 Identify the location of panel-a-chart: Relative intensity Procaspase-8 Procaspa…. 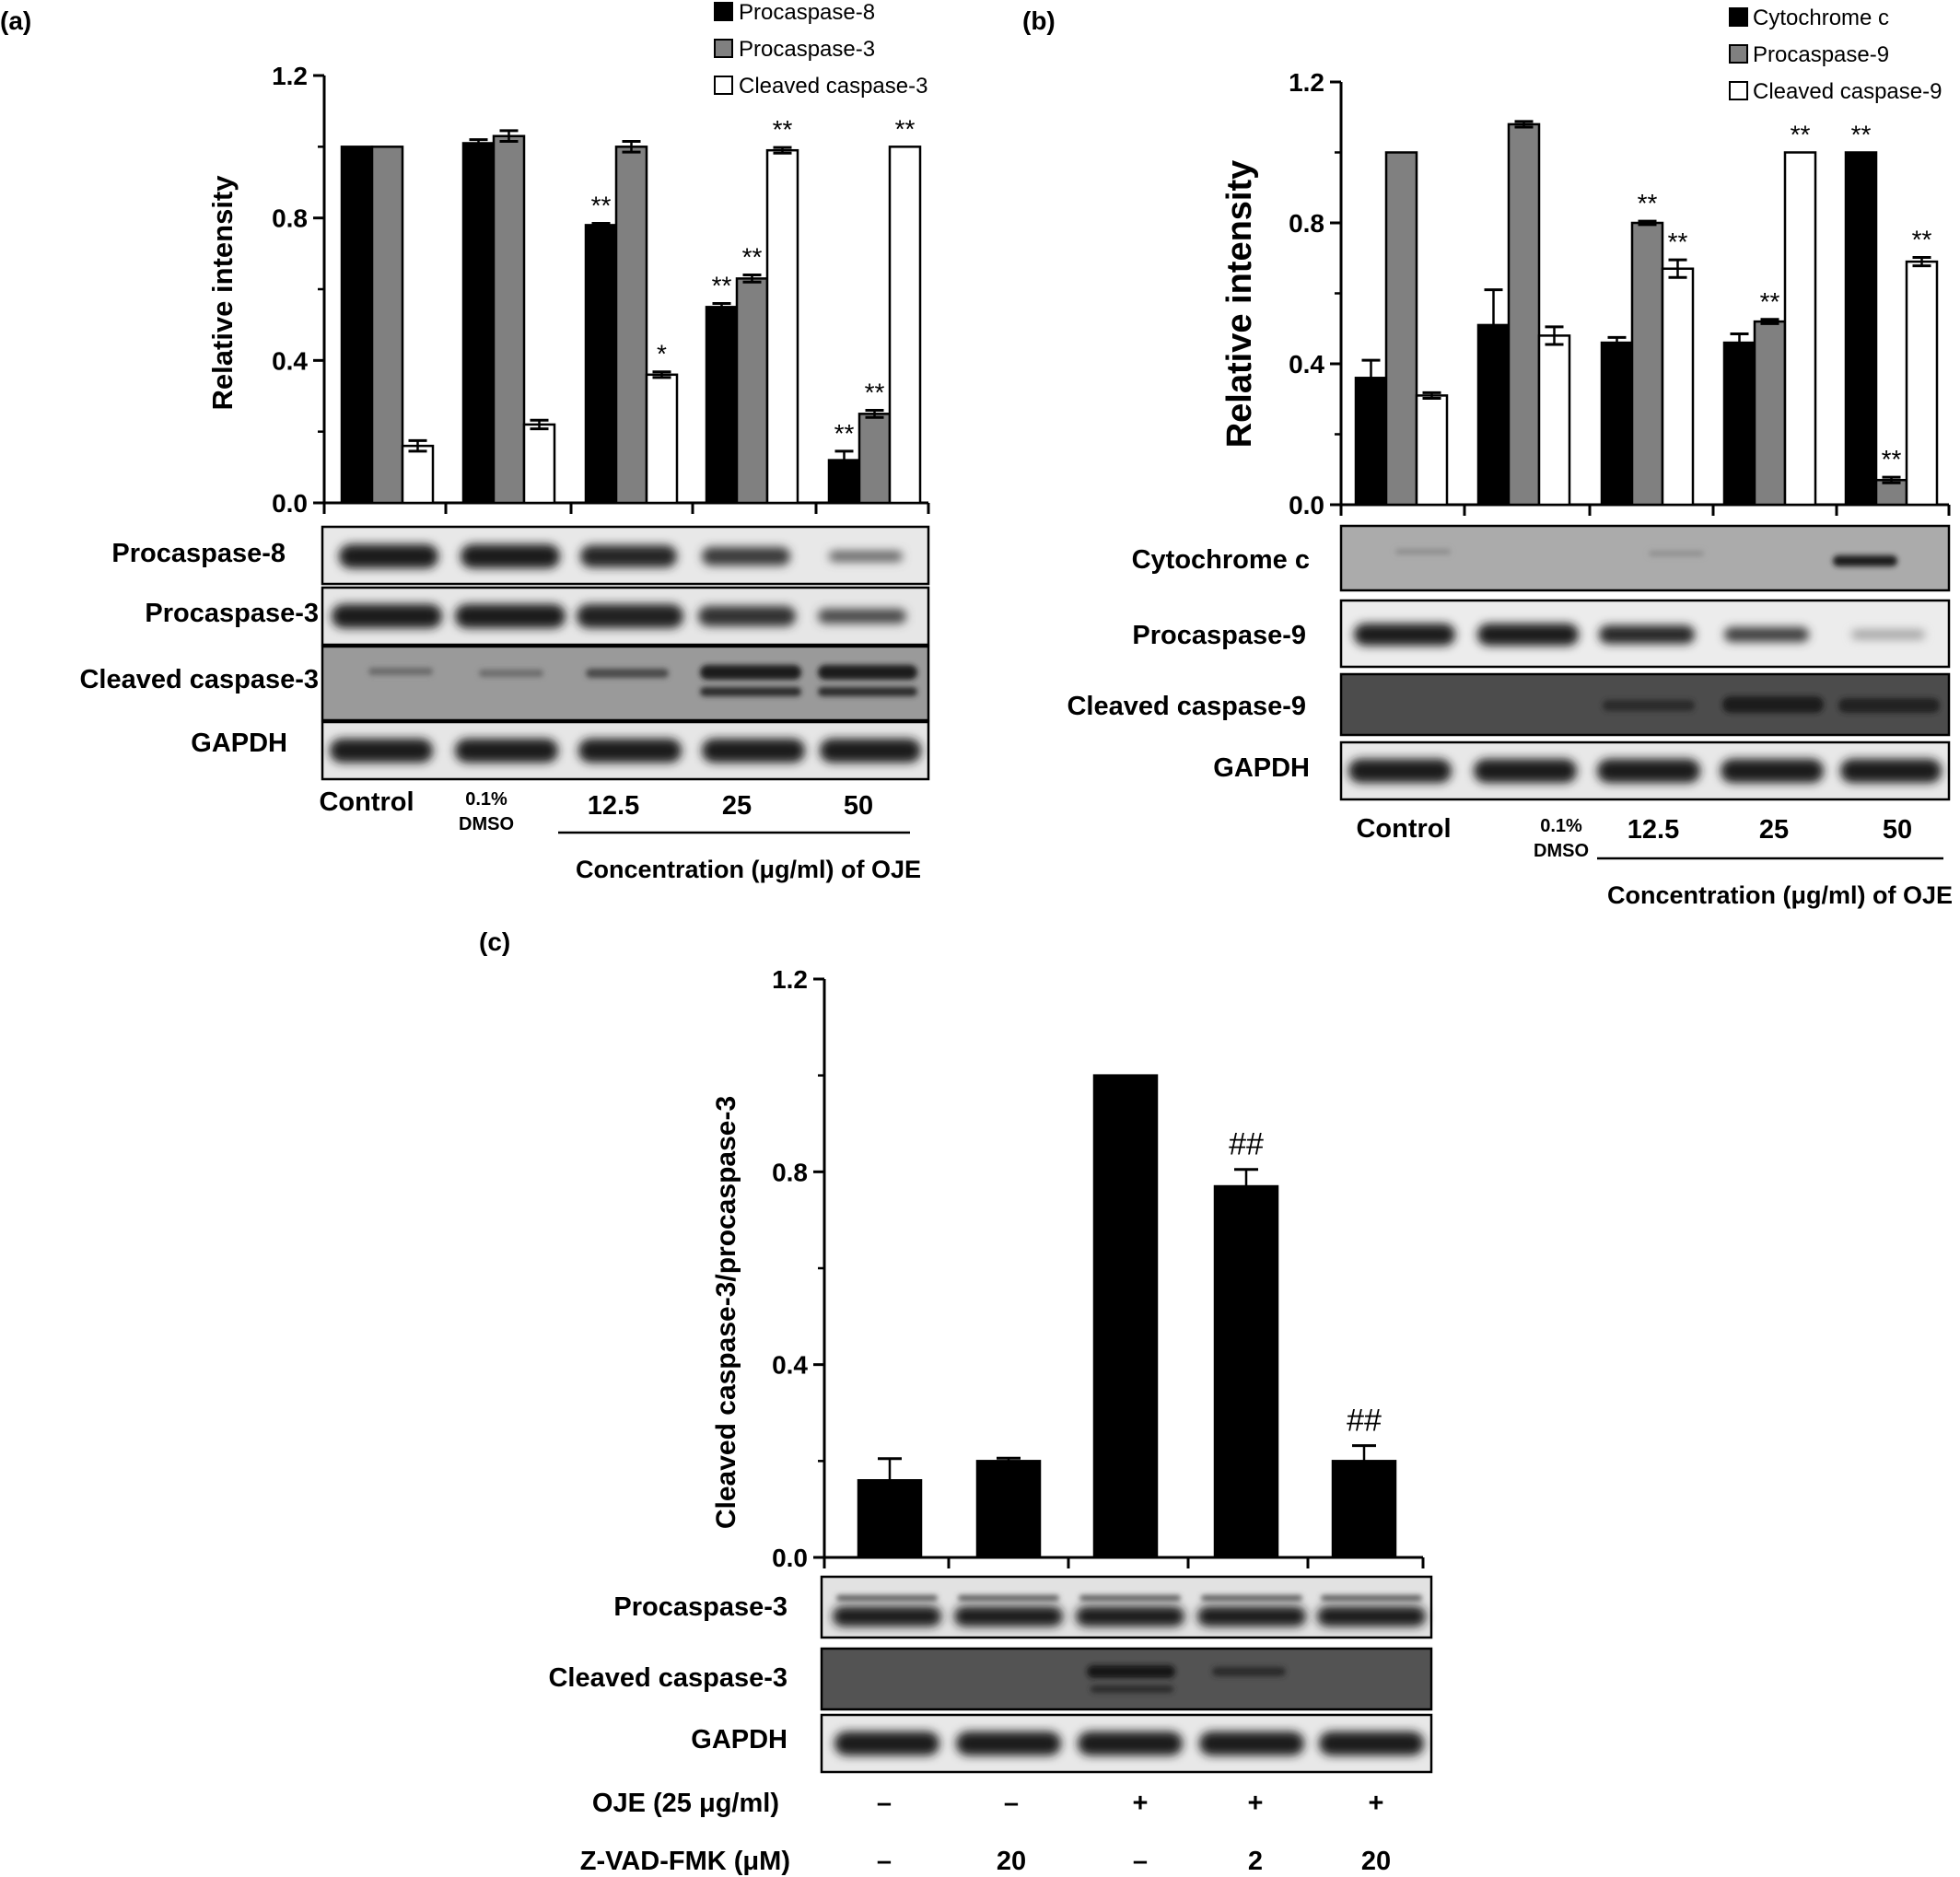
(568, 259).